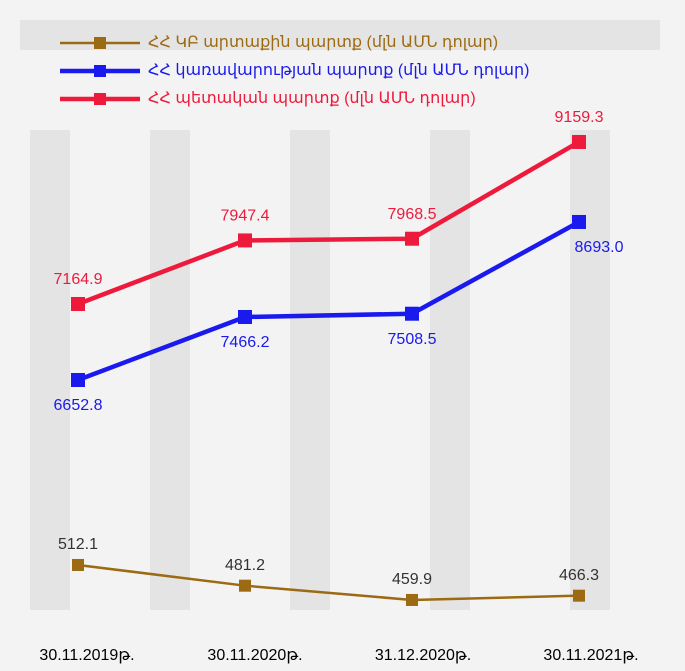 The image size is (685, 671). Describe the element at coordinates (590, 655) in the screenshot. I see `x-tick-label: 30.11.2021թ.` at that location.